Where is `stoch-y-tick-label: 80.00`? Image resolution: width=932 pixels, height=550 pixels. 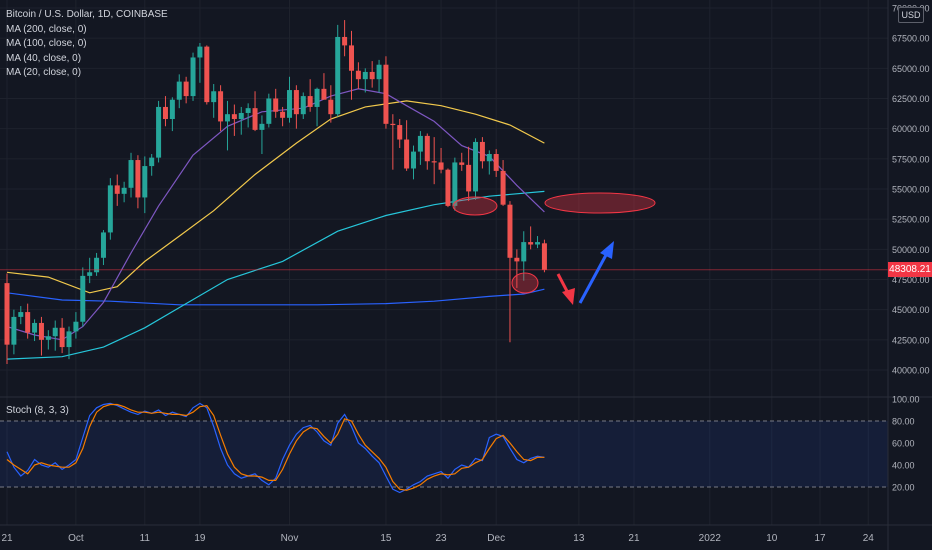 stoch-y-tick-label: 80.00 is located at coordinates (903, 422).